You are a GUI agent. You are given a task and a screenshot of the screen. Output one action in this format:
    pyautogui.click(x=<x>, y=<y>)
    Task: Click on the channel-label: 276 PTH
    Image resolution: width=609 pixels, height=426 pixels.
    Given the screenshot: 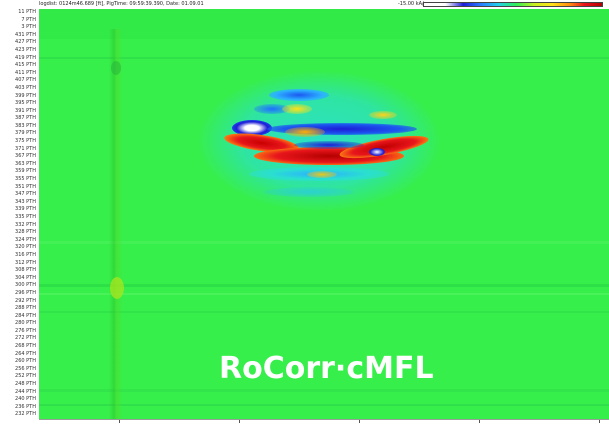 What is the action you would take?
    pyautogui.click(x=25, y=330)
    